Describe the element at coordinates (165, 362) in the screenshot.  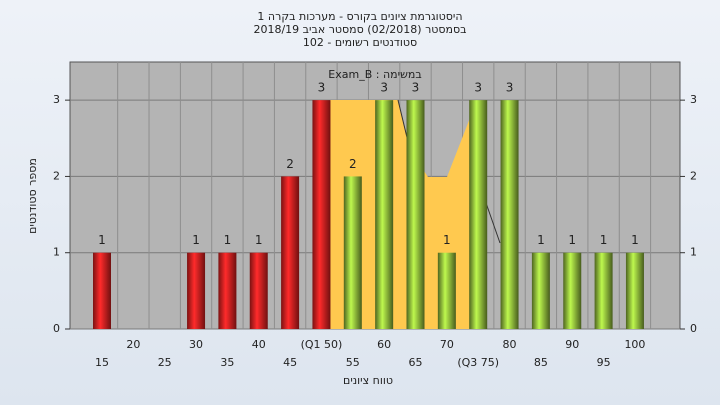
I see `x-tick-label: 25` at that location.